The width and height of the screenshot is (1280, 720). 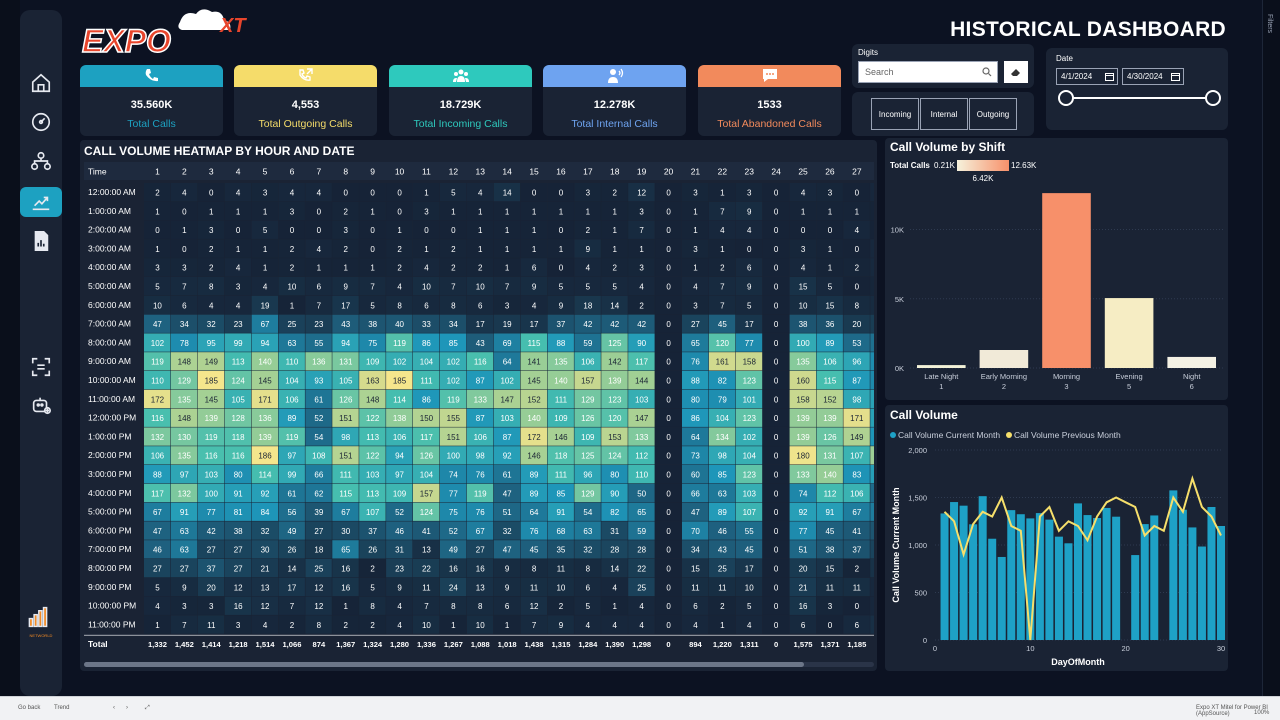 I want to click on go-back-button: Go back, so click(x=29, y=708).